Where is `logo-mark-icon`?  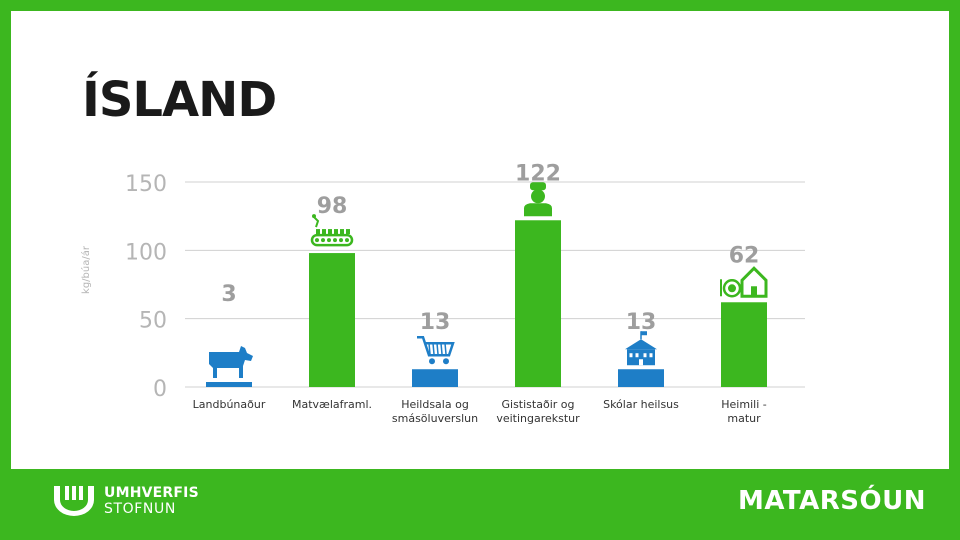
logo-mark-icon is located at coordinates (74, 501).